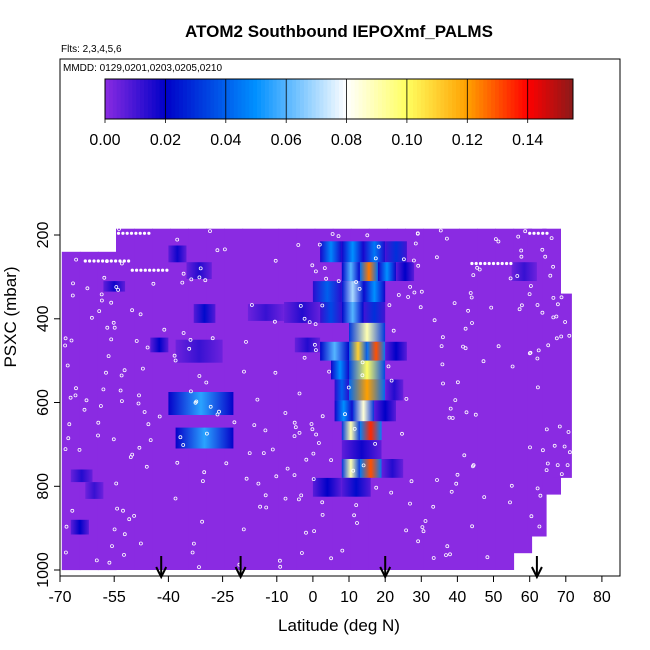  What do you see at coordinates (222, 597) in the screenshot?
I see `x-tick-label: -25` at bounding box center [222, 597].